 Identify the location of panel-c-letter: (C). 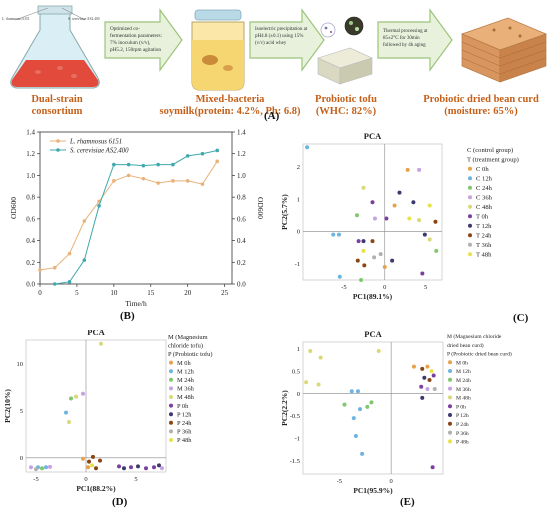
(521, 318).